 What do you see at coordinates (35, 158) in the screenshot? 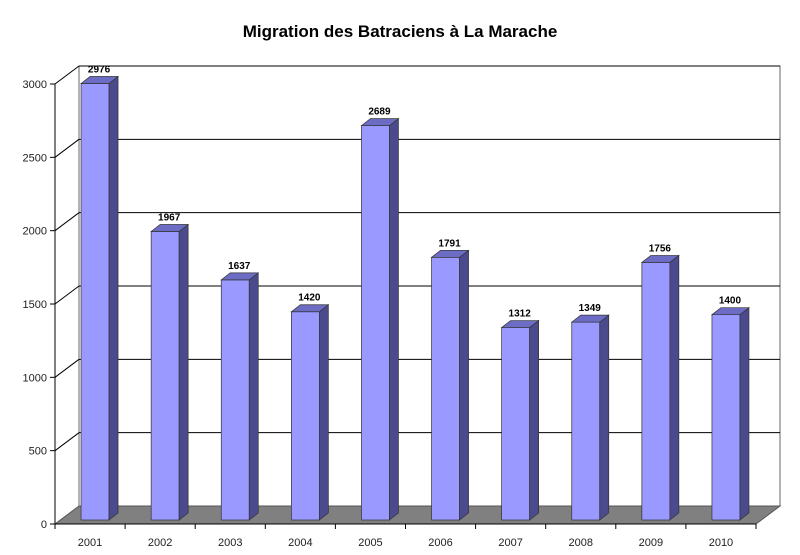
I see `y-tick-label: 2500` at bounding box center [35, 158].